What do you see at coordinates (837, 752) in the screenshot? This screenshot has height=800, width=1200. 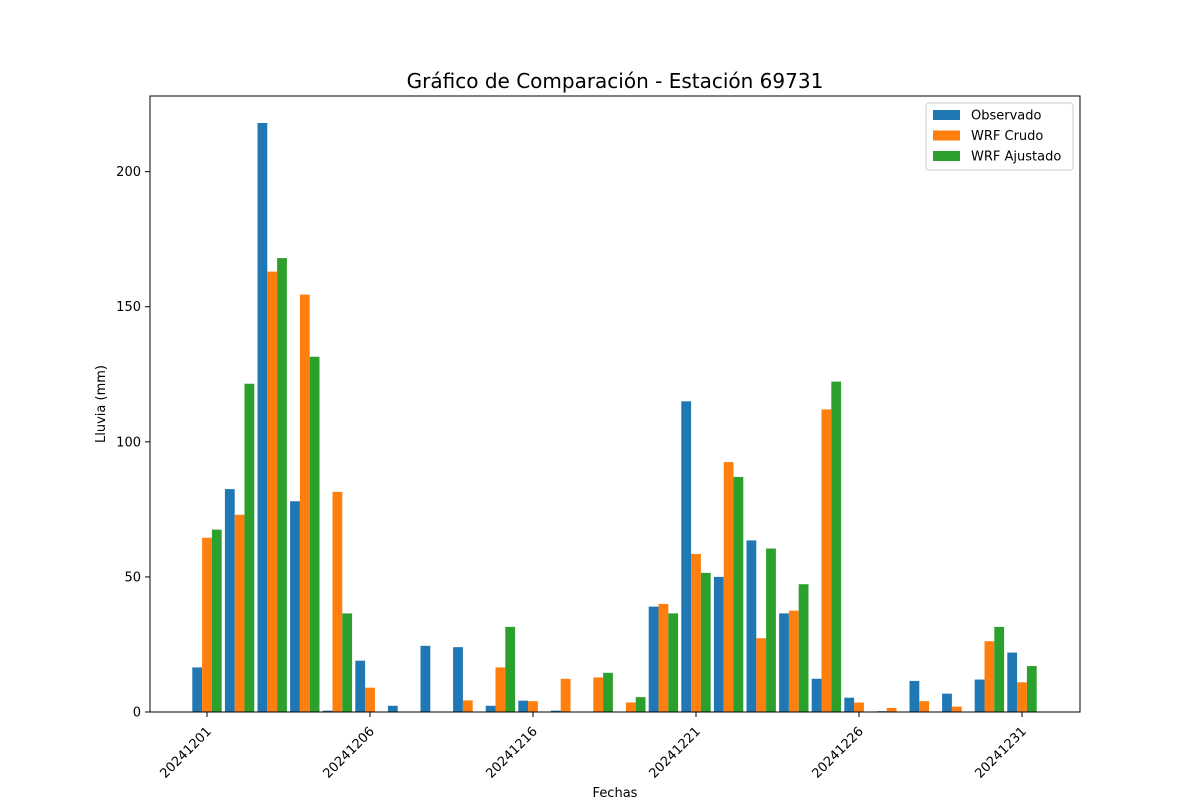 I see `x-tick-label: 20241226` at bounding box center [837, 752].